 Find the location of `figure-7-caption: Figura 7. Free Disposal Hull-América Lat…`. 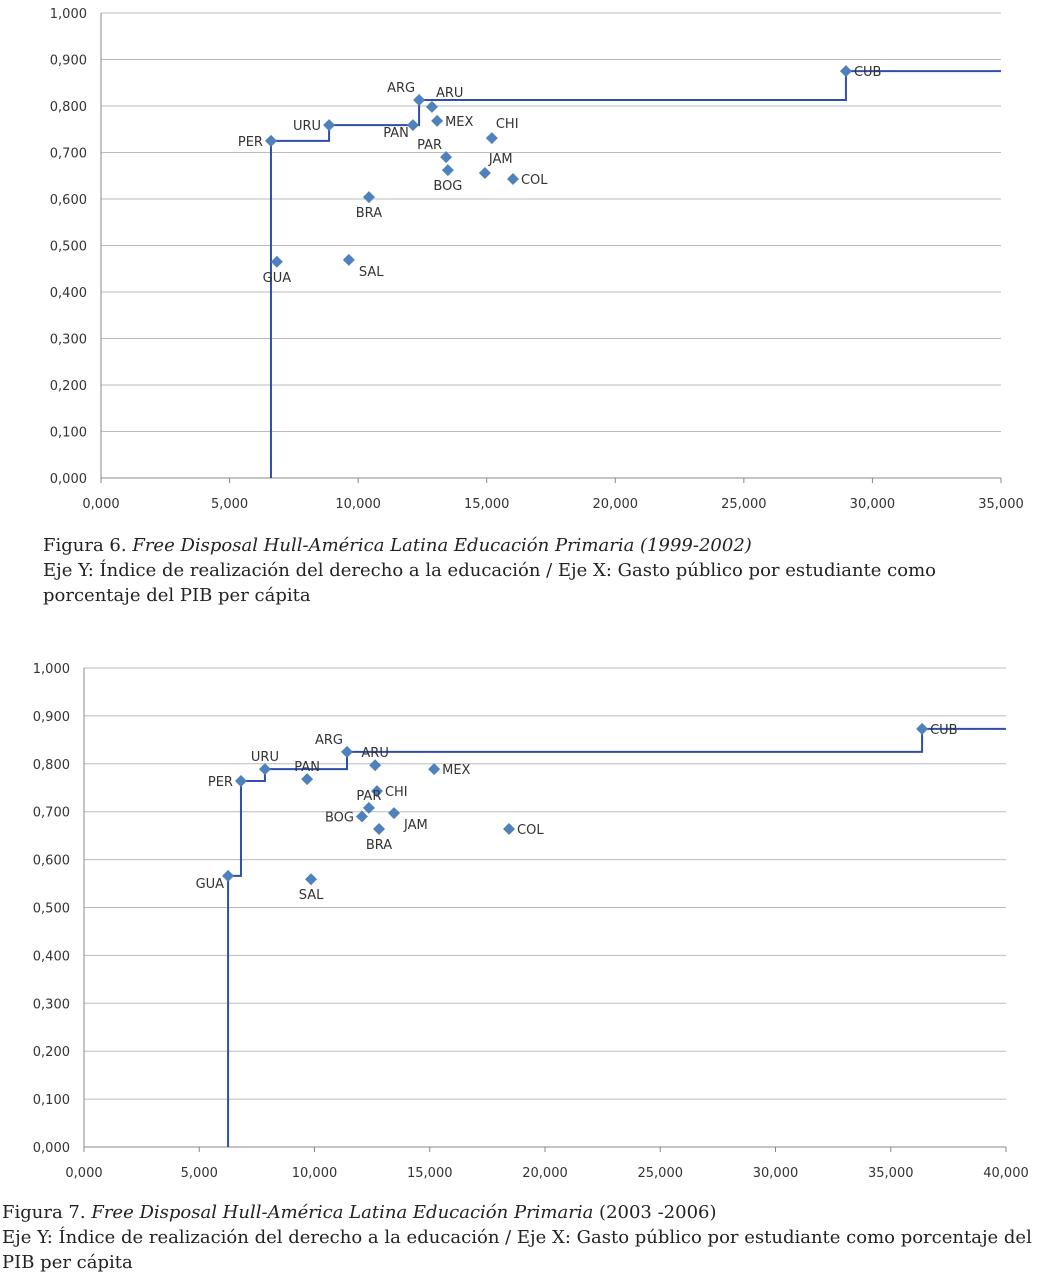

figure-7-caption: Figura 7. Free Disposal Hull-América Lat… is located at coordinates (524, 1237).